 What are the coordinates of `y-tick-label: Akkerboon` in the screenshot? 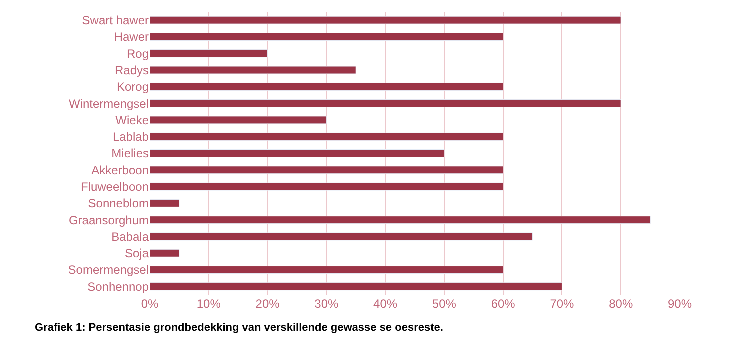 It's located at (120, 170).